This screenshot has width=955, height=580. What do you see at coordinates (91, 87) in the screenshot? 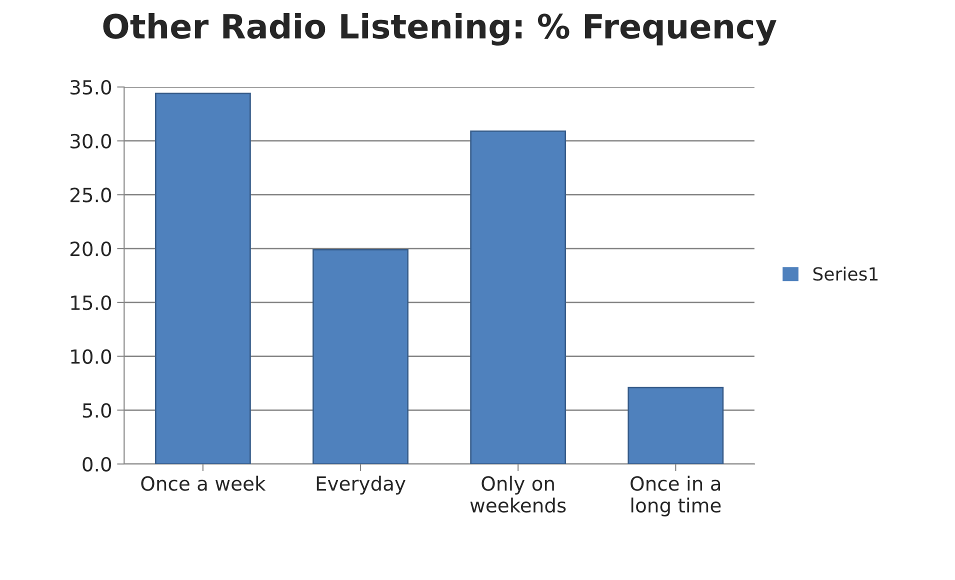
I see `y-tick-label: 35.0` at bounding box center [91, 87].